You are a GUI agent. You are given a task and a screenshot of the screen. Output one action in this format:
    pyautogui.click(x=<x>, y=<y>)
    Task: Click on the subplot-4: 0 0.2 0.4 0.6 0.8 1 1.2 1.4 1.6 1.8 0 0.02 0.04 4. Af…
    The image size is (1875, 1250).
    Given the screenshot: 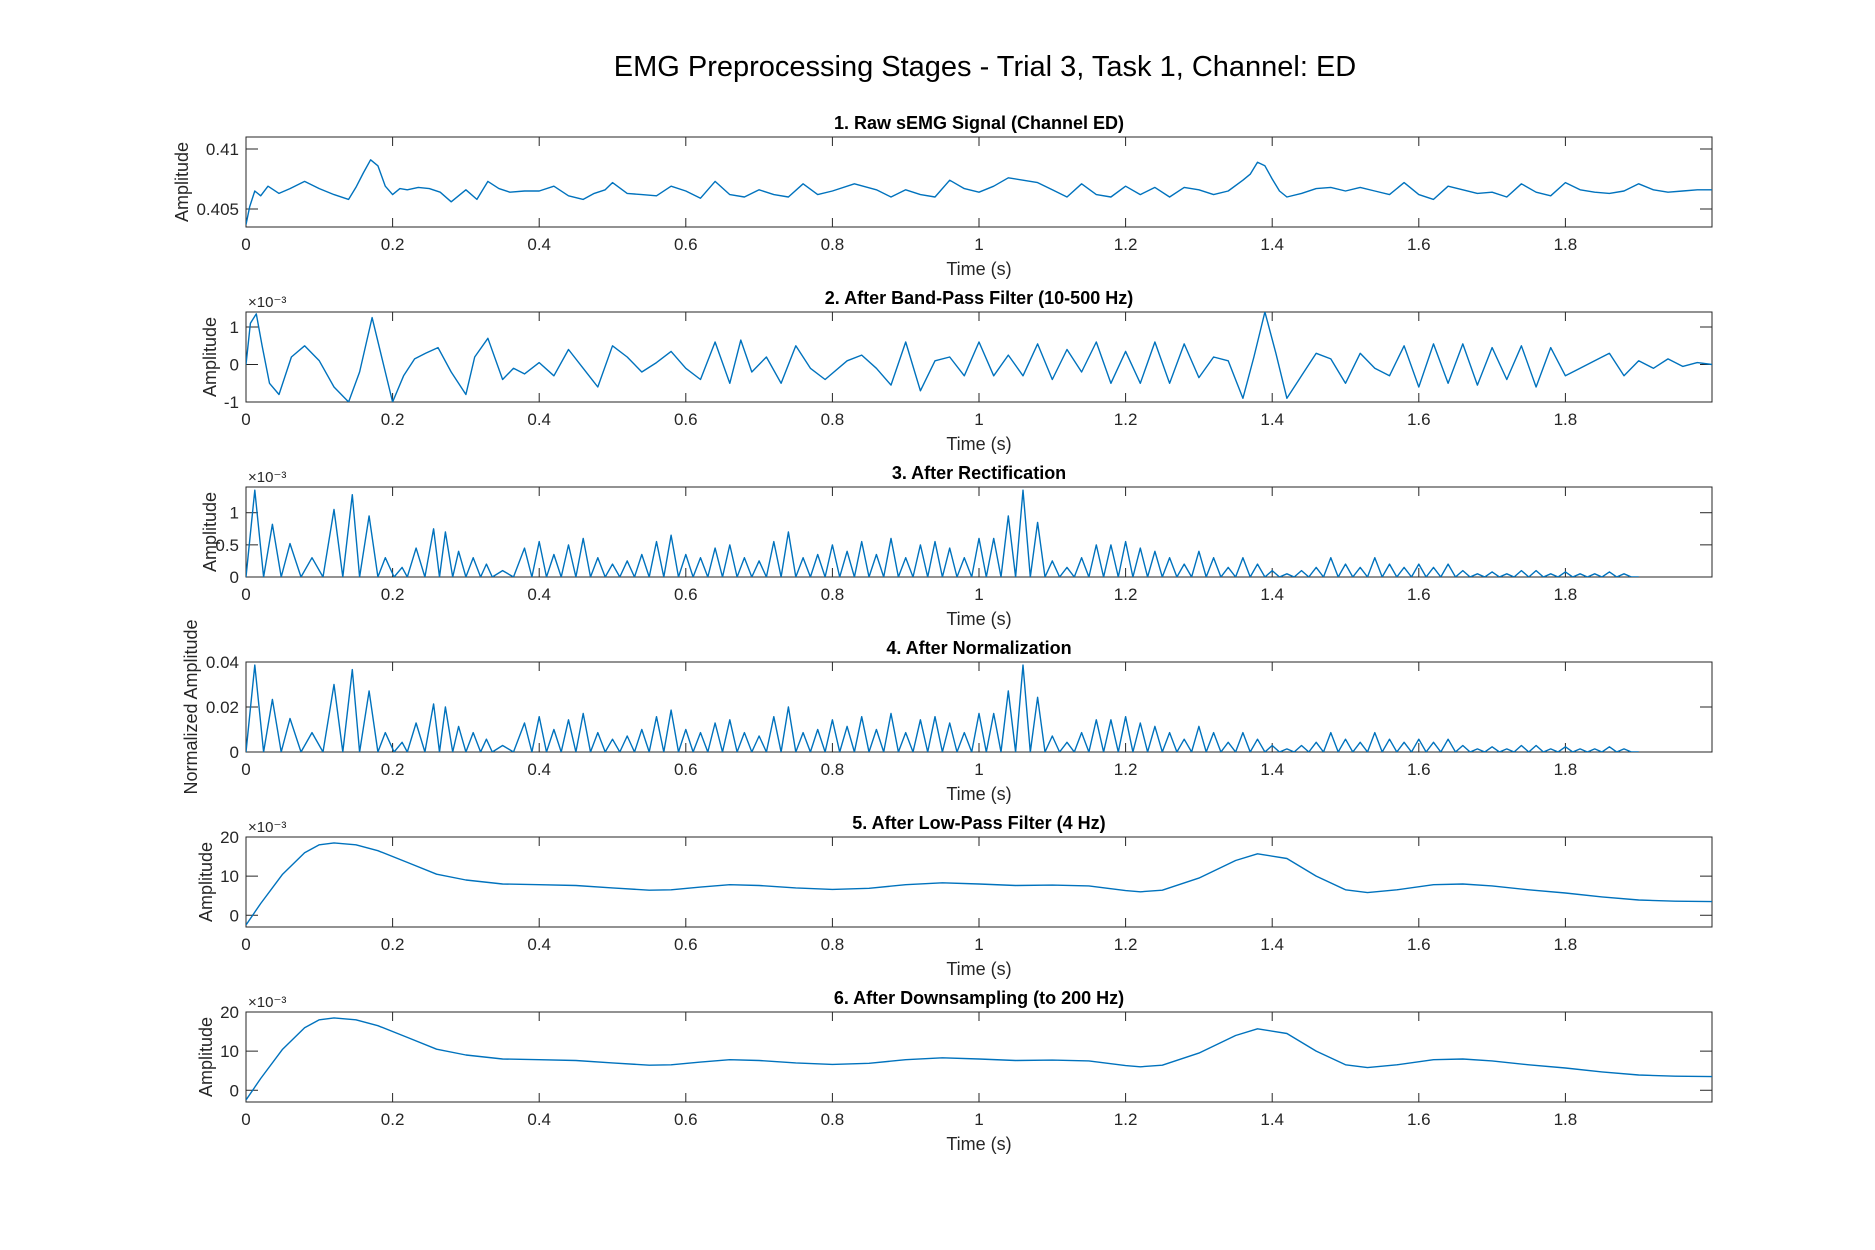 What is the action you would take?
    pyautogui.click(x=947, y=711)
    